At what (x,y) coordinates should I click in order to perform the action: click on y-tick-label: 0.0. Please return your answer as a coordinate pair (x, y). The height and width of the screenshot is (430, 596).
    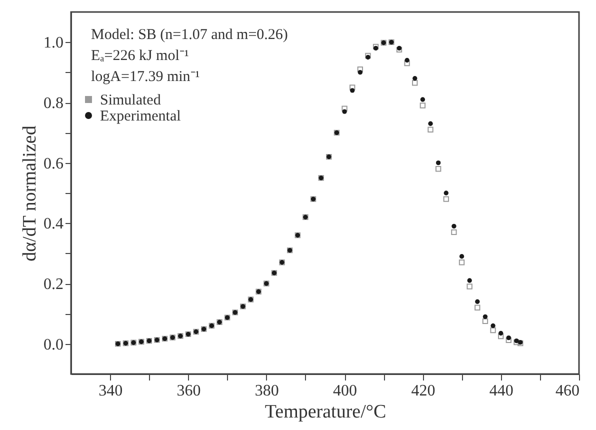
    Looking at the image, I should click on (54, 345).